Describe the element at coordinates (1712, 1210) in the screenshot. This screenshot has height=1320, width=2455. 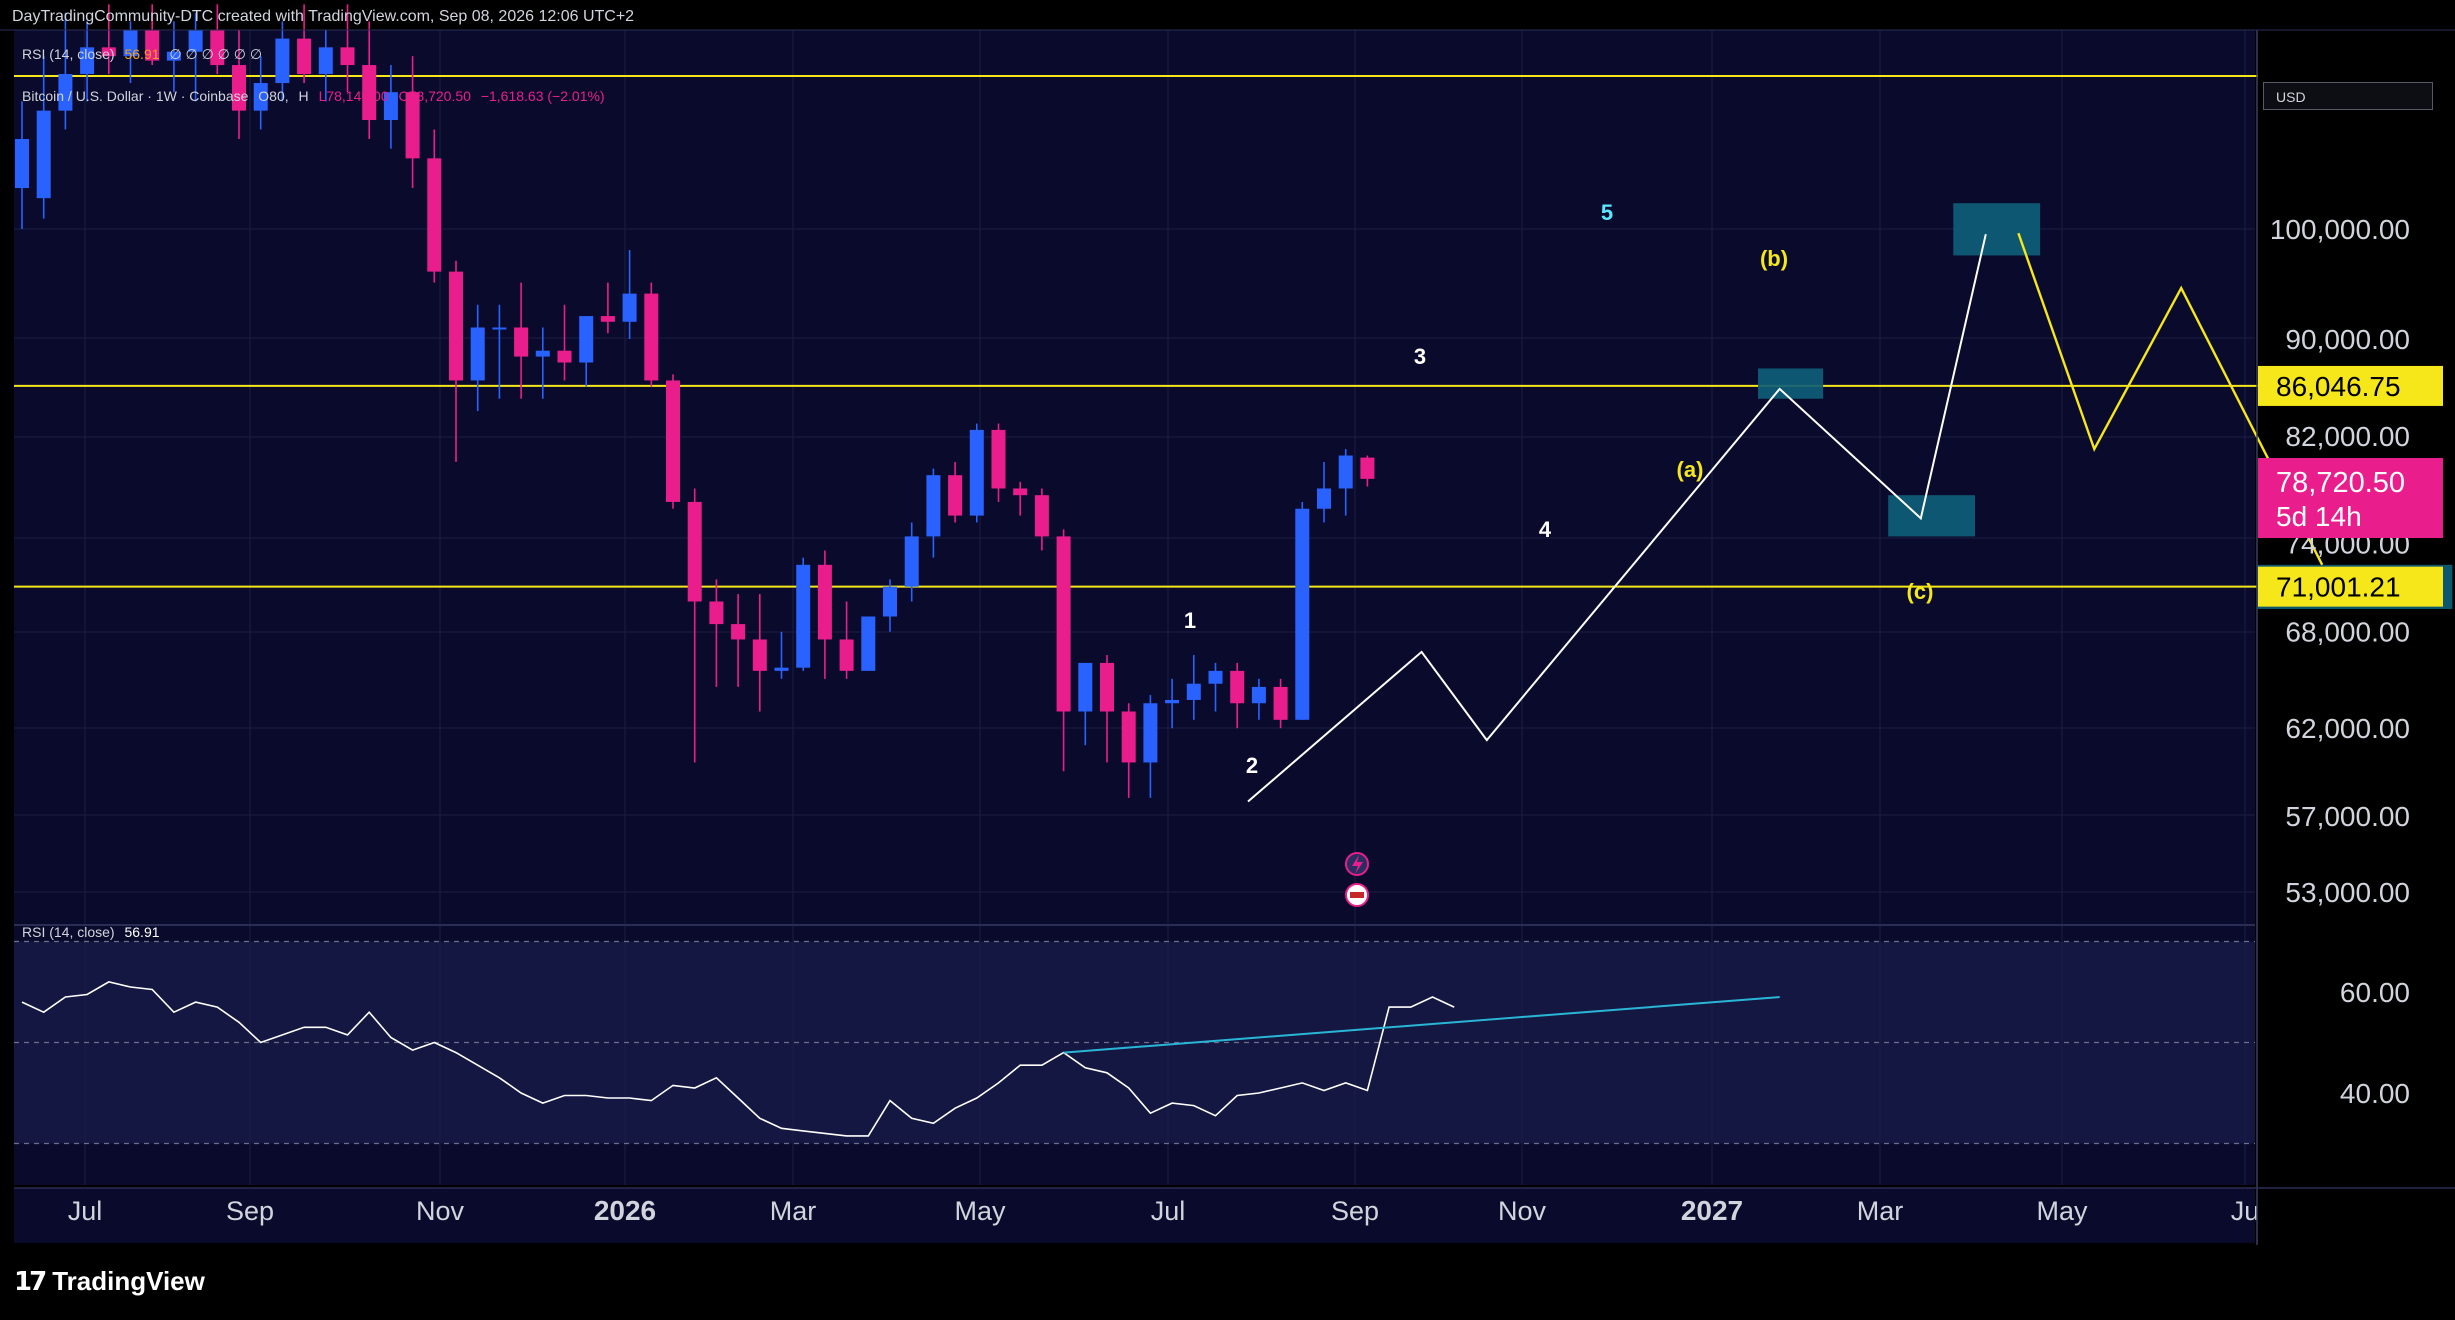
I see `time-tick-label: 2027` at that location.